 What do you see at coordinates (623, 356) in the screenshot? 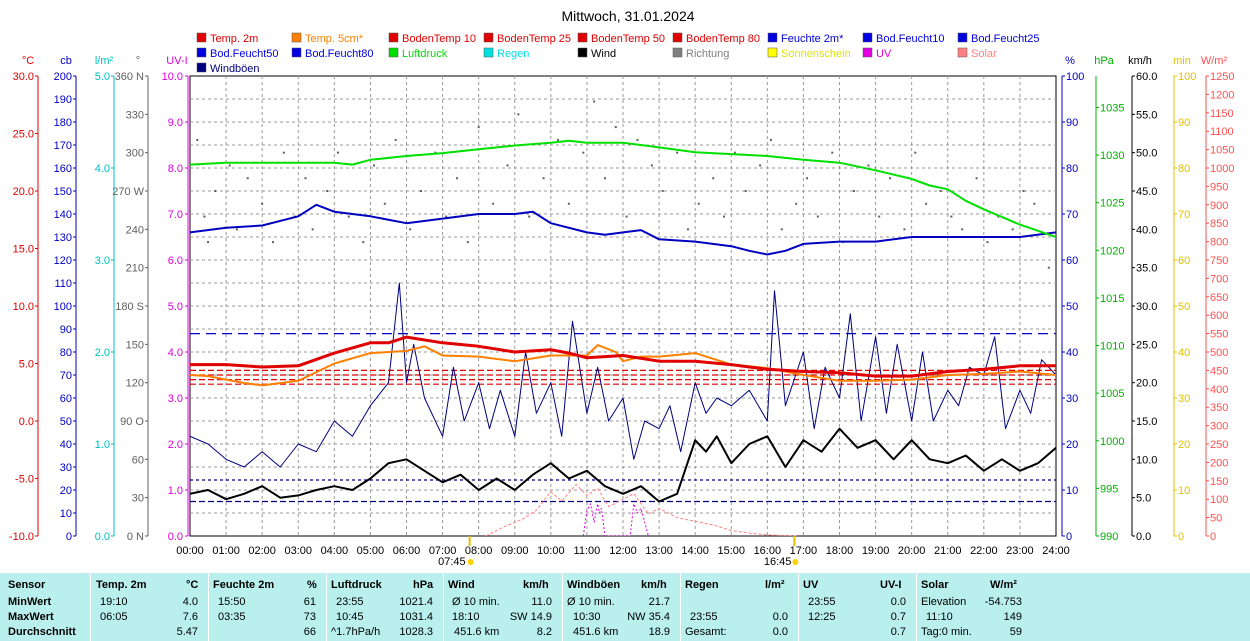
I see `series-line` at bounding box center [623, 356].